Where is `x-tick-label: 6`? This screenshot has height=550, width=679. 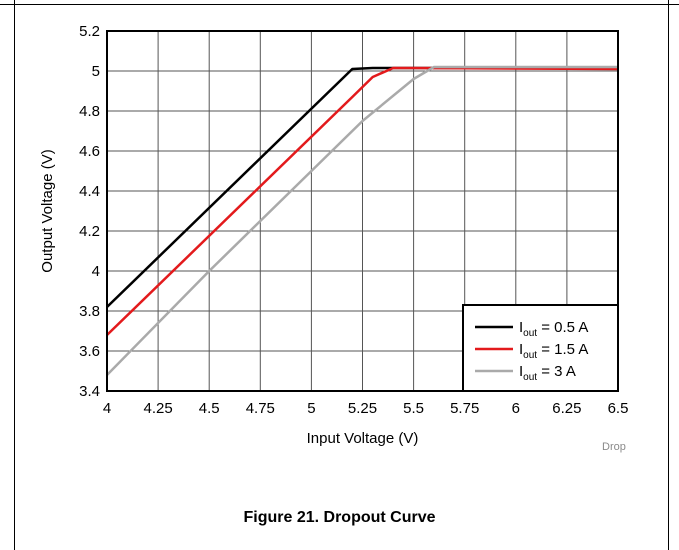
x-tick-label: 6 is located at coordinates (516, 408).